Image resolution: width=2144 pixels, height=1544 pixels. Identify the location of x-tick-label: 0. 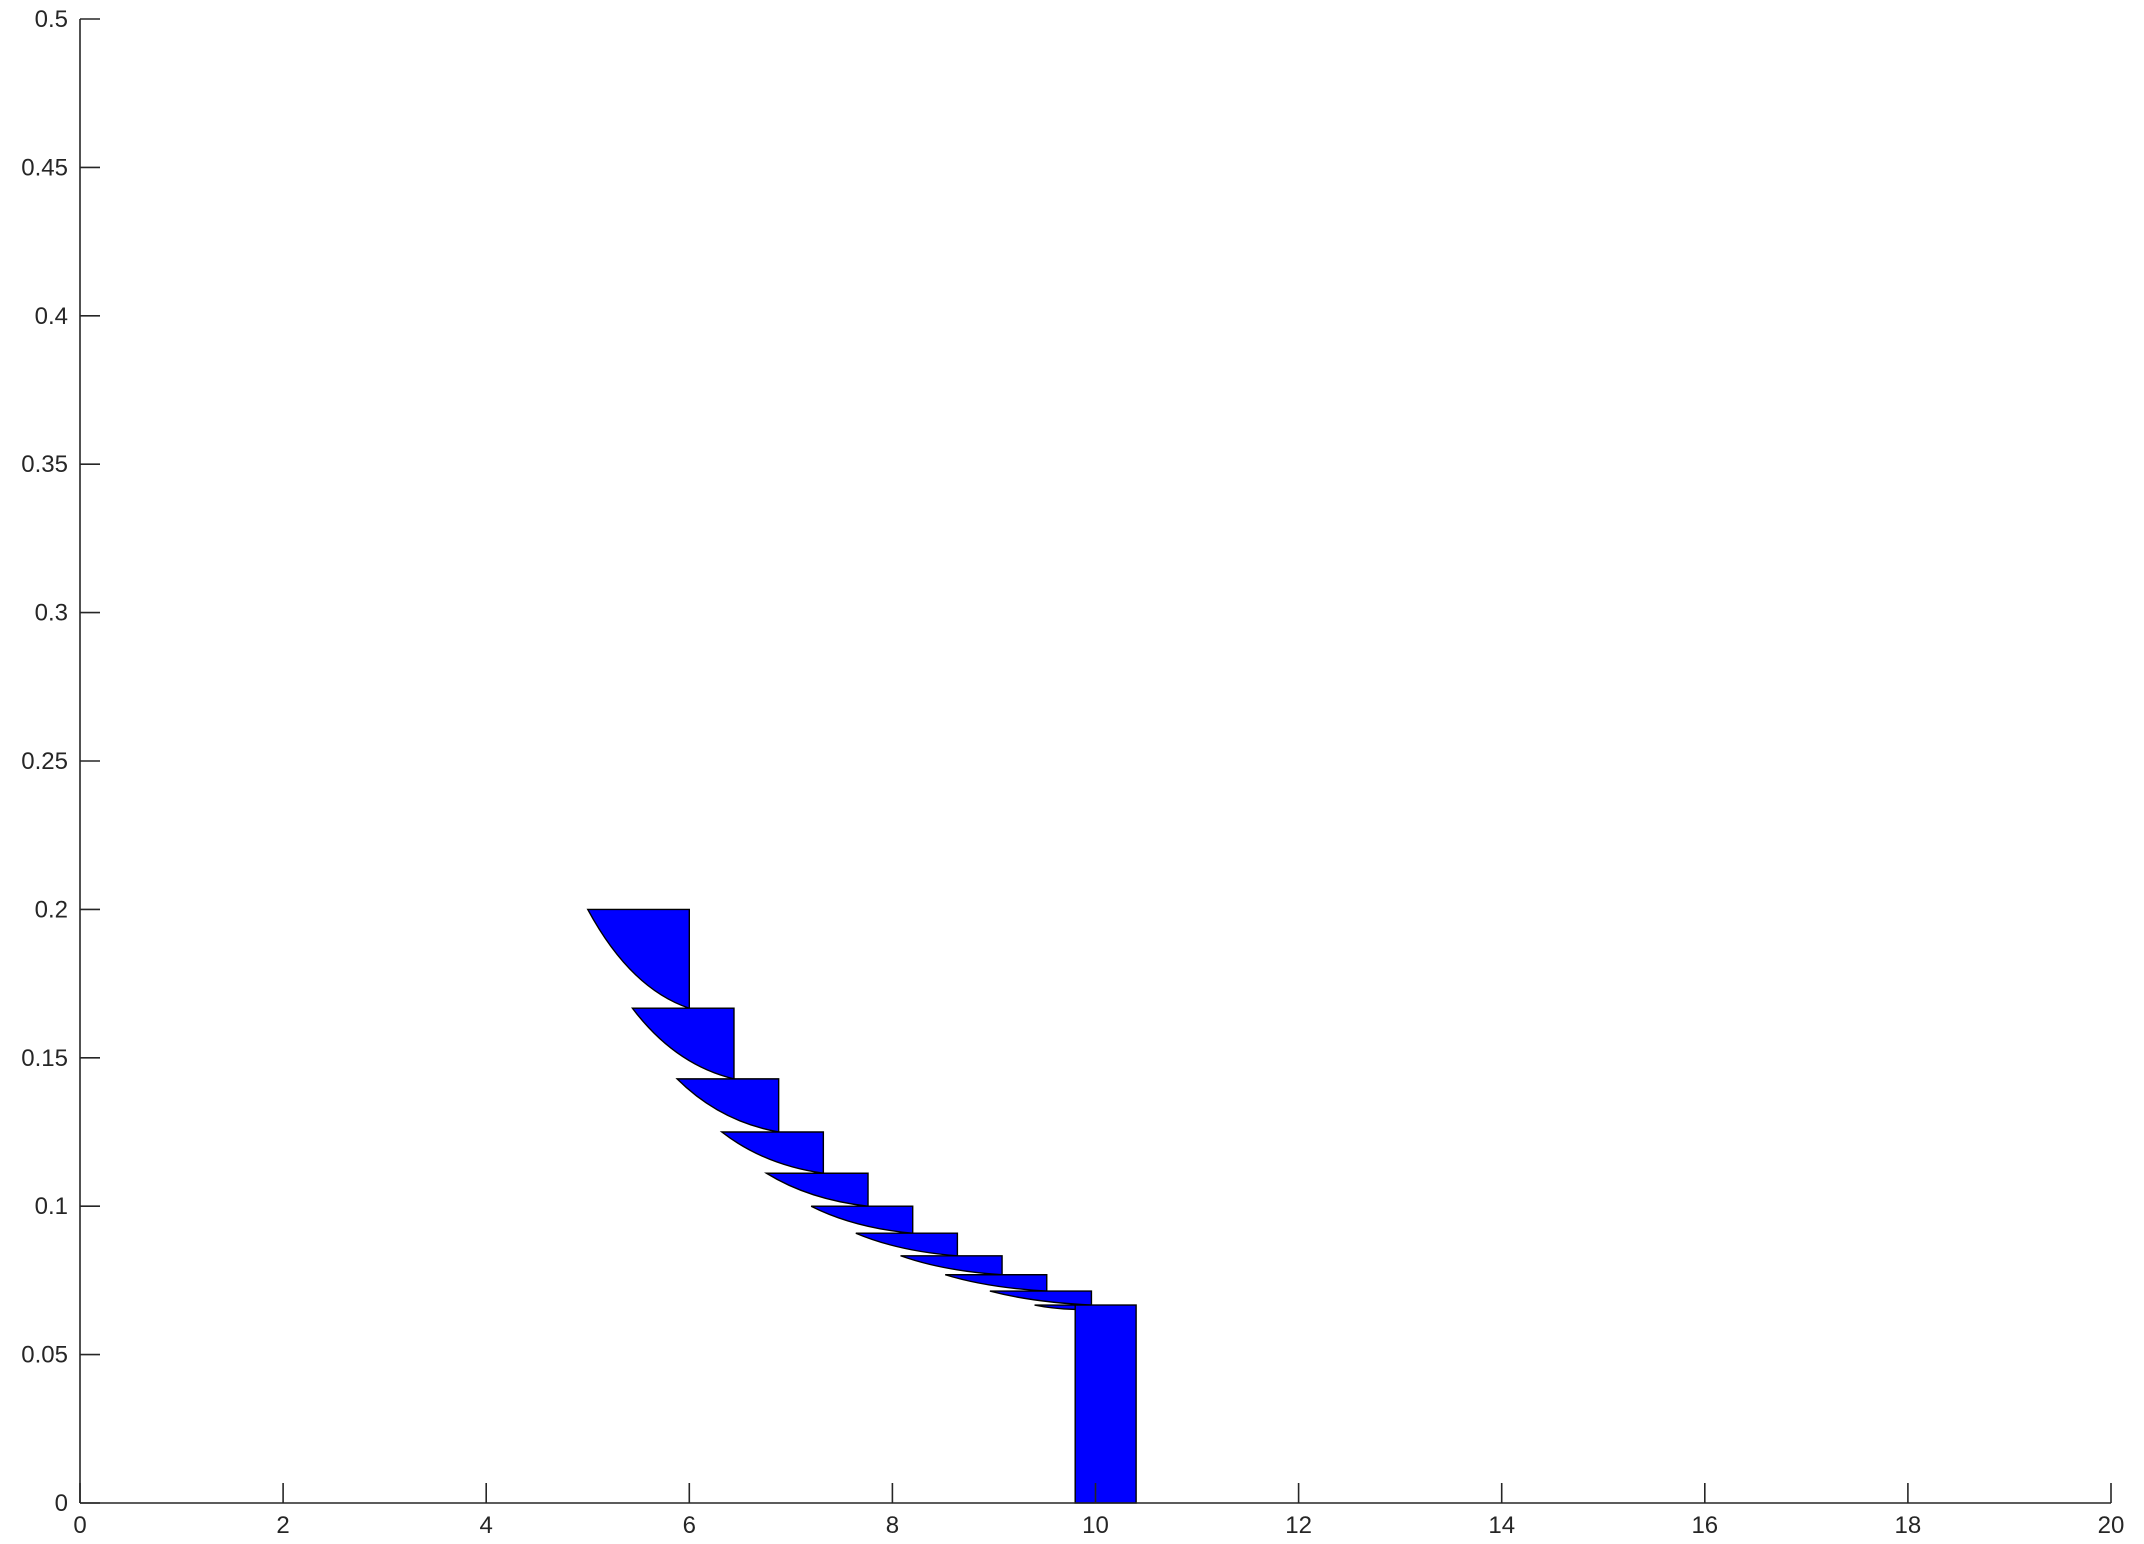
(79, 1525).